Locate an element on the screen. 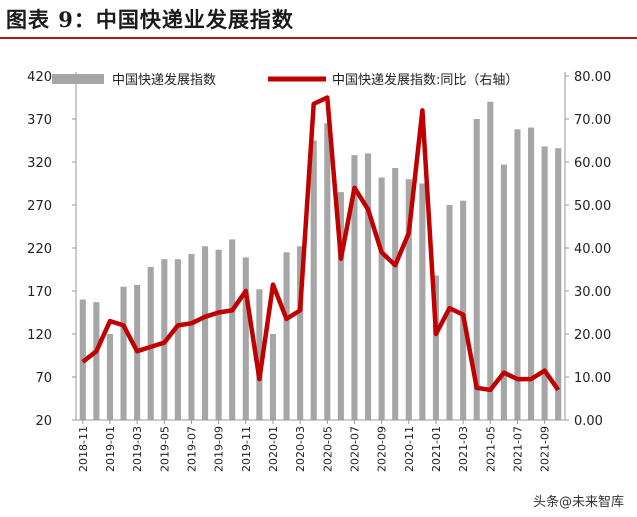 The image size is (637, 517). right-tick-label: 70.00 is located at coordinates (592, 120).